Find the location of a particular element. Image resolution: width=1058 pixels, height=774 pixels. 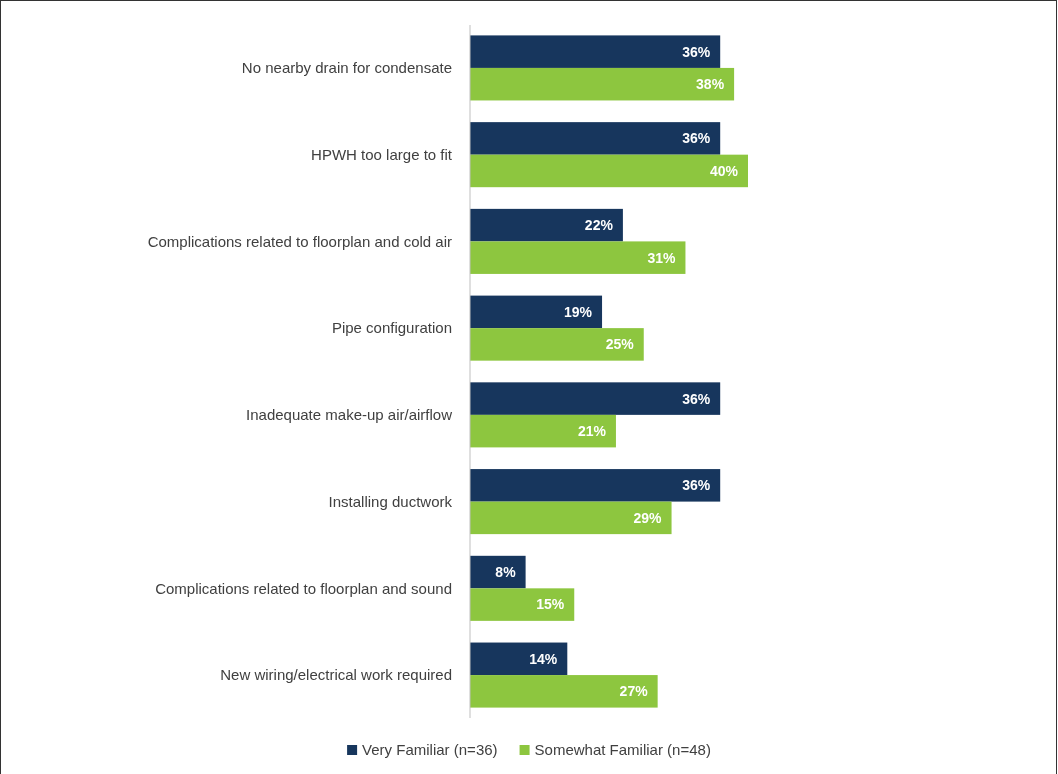

data-label: 14% is located at coordinates (543, 658).